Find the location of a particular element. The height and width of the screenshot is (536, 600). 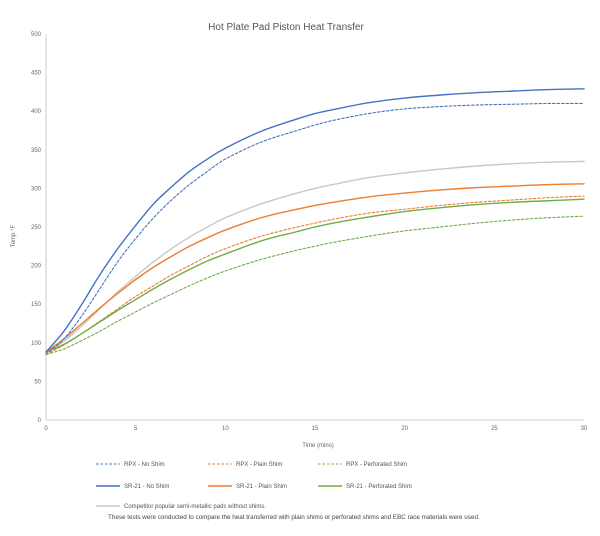

y-tick-label: 50 is located at coordinates (37, 382).